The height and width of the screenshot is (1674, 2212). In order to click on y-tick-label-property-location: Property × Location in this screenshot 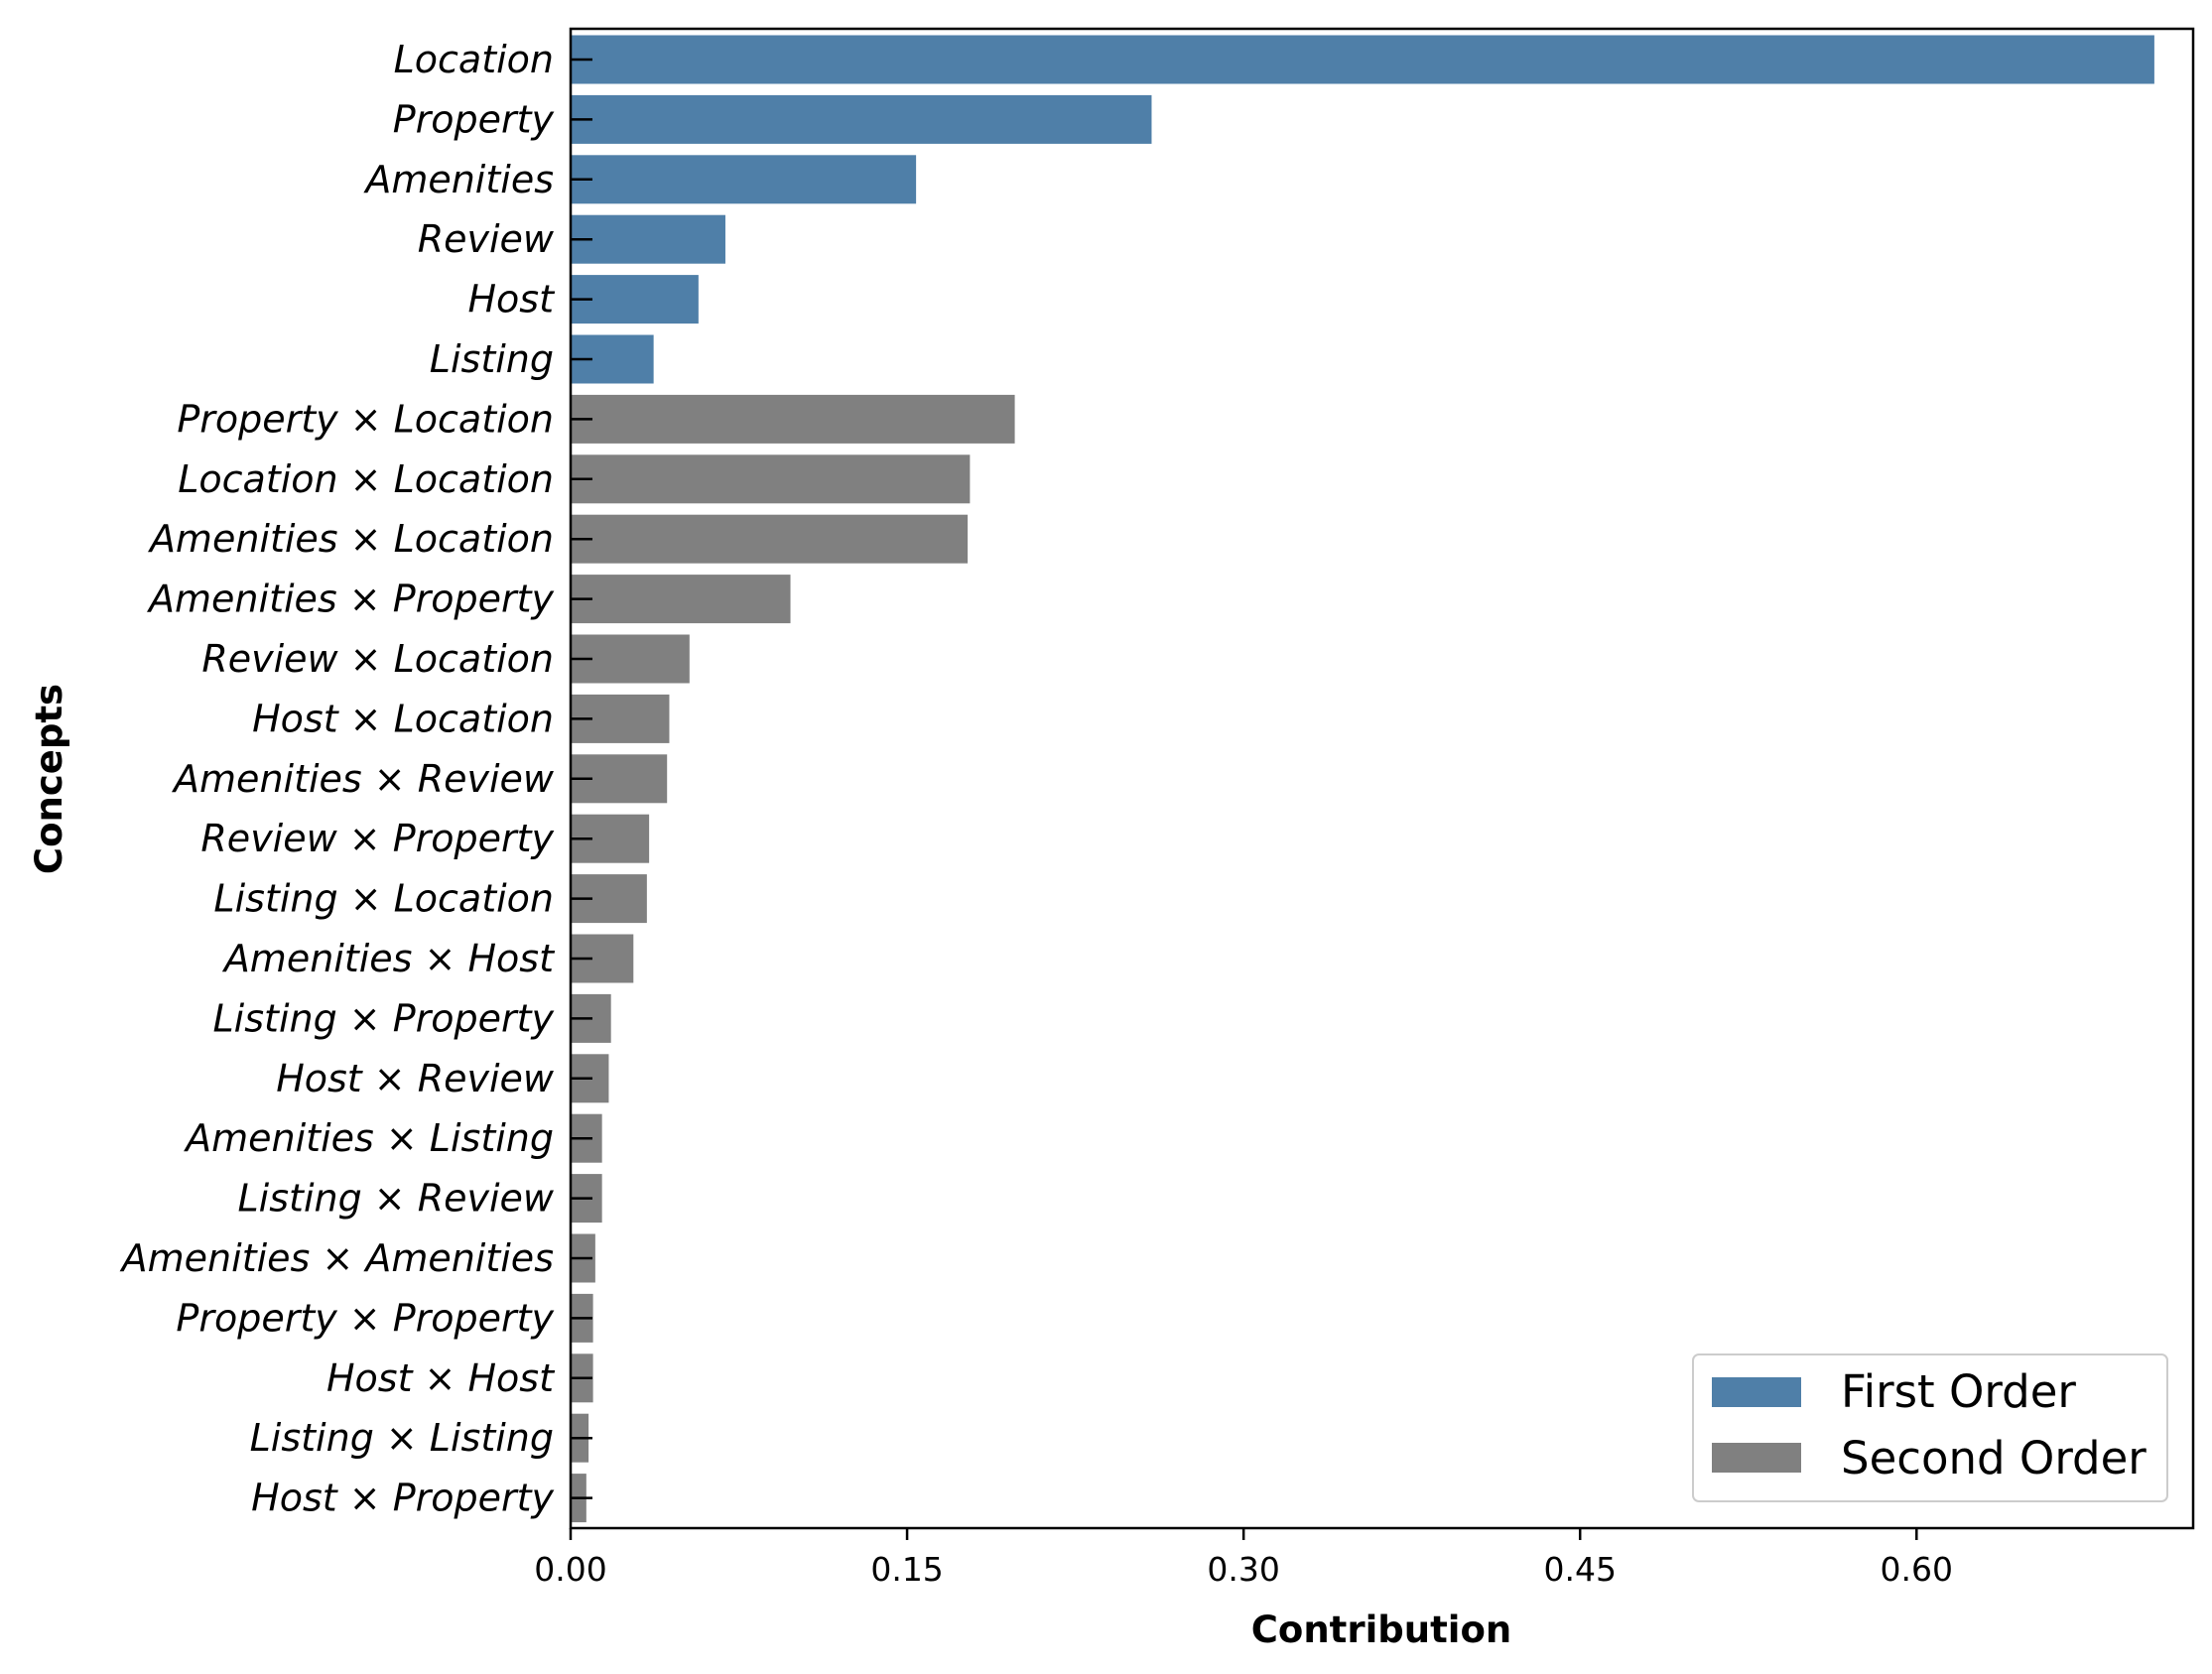, I will do `click(365, 419)`.